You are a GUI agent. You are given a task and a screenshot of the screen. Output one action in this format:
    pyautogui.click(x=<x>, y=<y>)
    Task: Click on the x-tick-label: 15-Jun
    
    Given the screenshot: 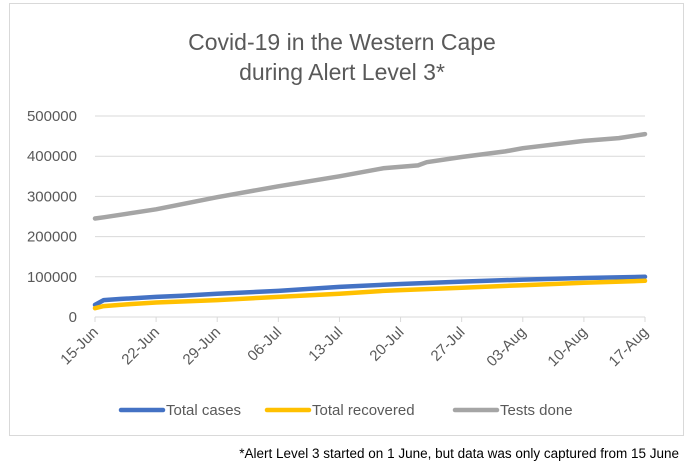 What is the action you would take?
    pyautogui.click(x=79, y=346)
    